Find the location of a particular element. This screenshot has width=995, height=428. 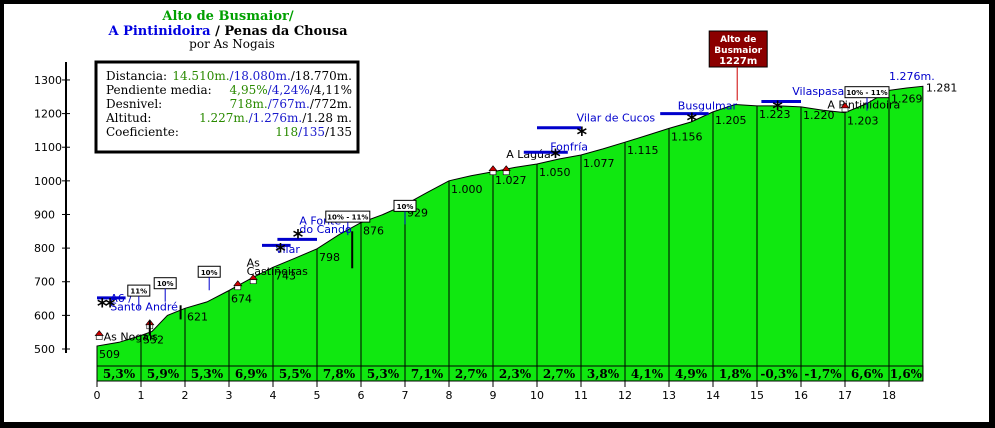

place-label: Castiñeiras is located at coordinates (278, 271).